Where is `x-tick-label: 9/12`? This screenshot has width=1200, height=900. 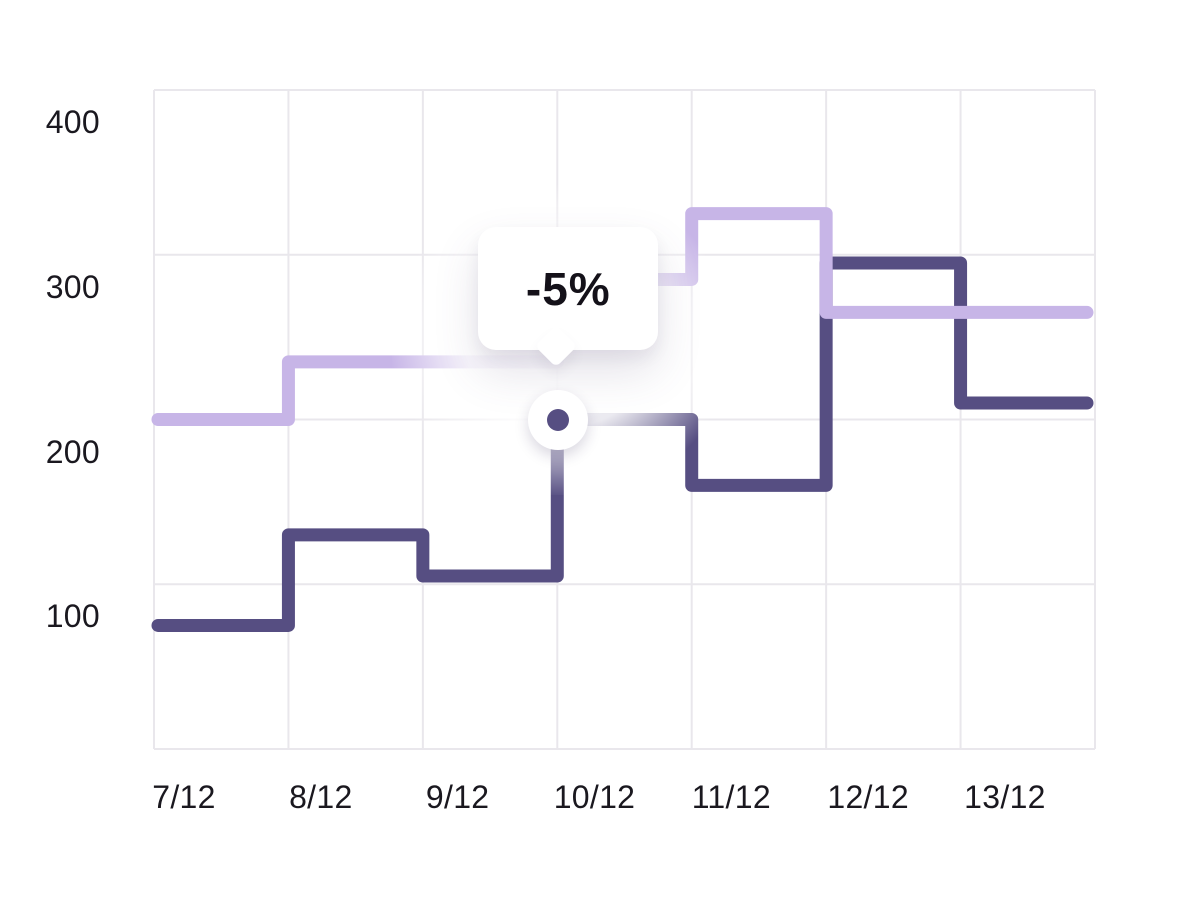 x-tick-label: 9/12 is located at coordinates (457, 797).